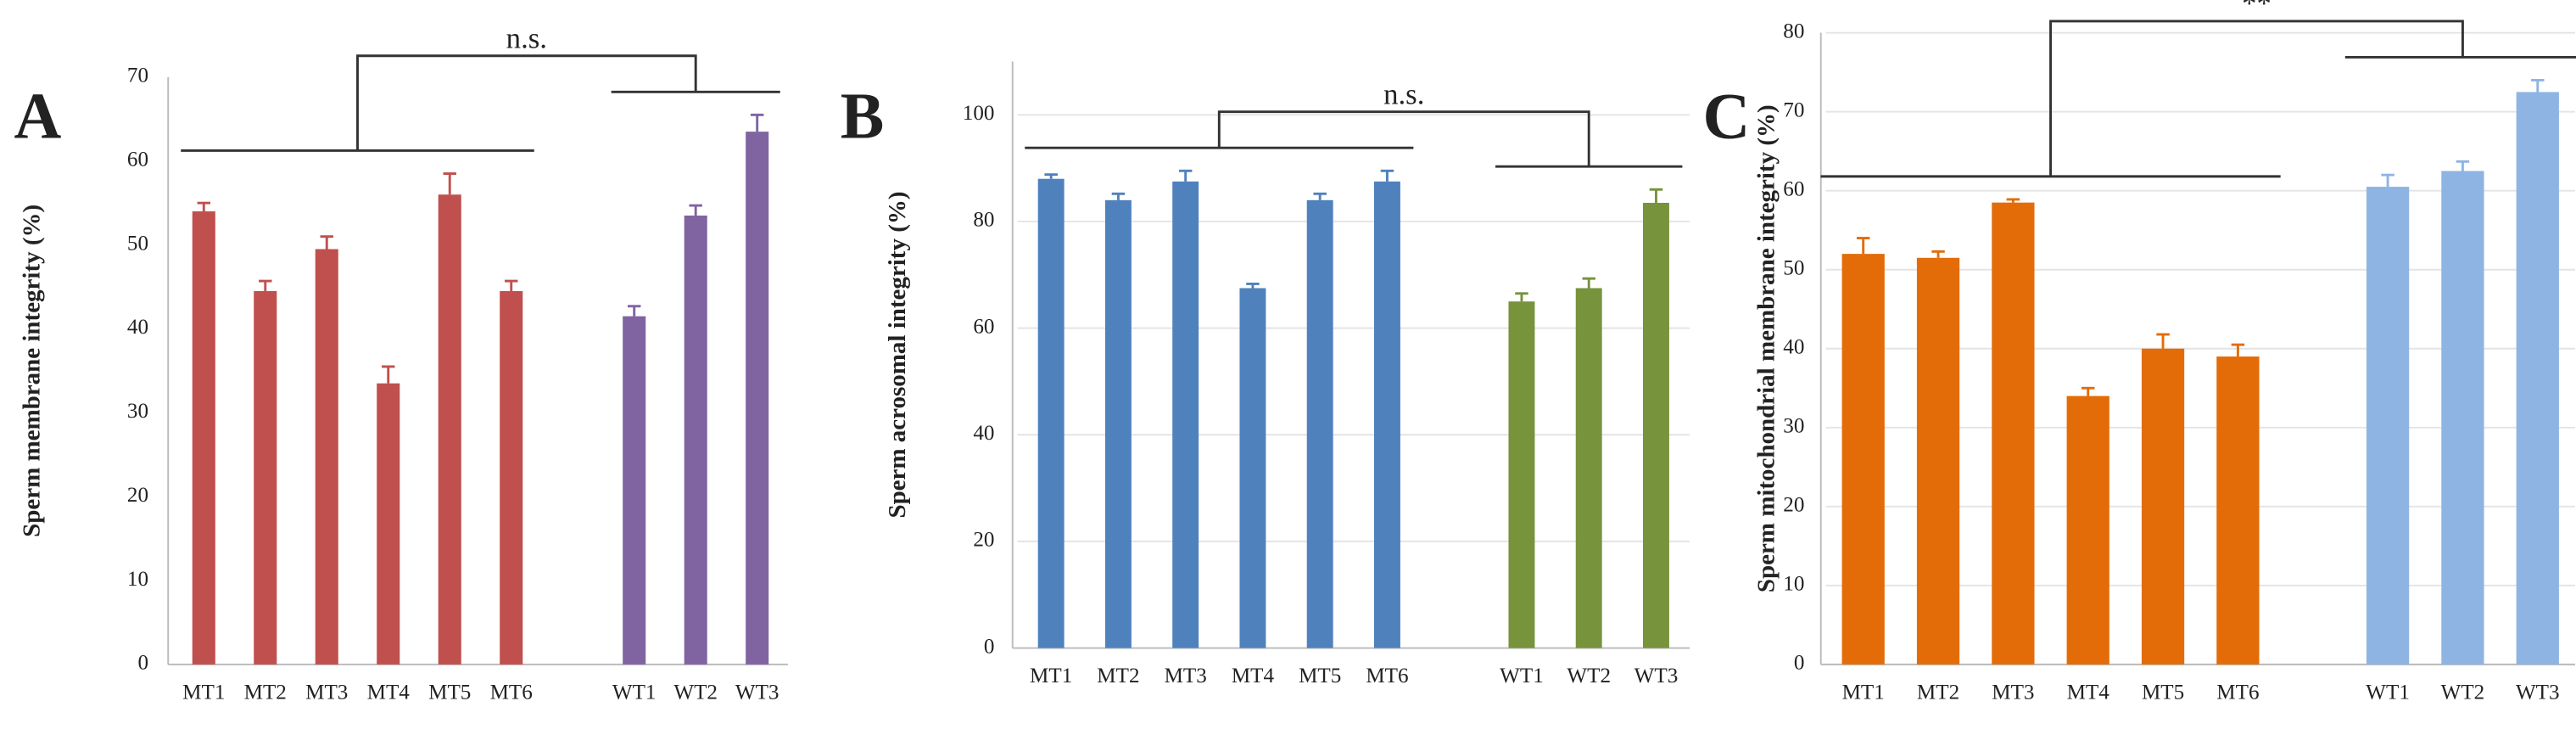 This screenshot has width=2576, height=735. Describe the element at coordinates (2256, 10) in the screenshot. I see `significance-label: **` at that location.